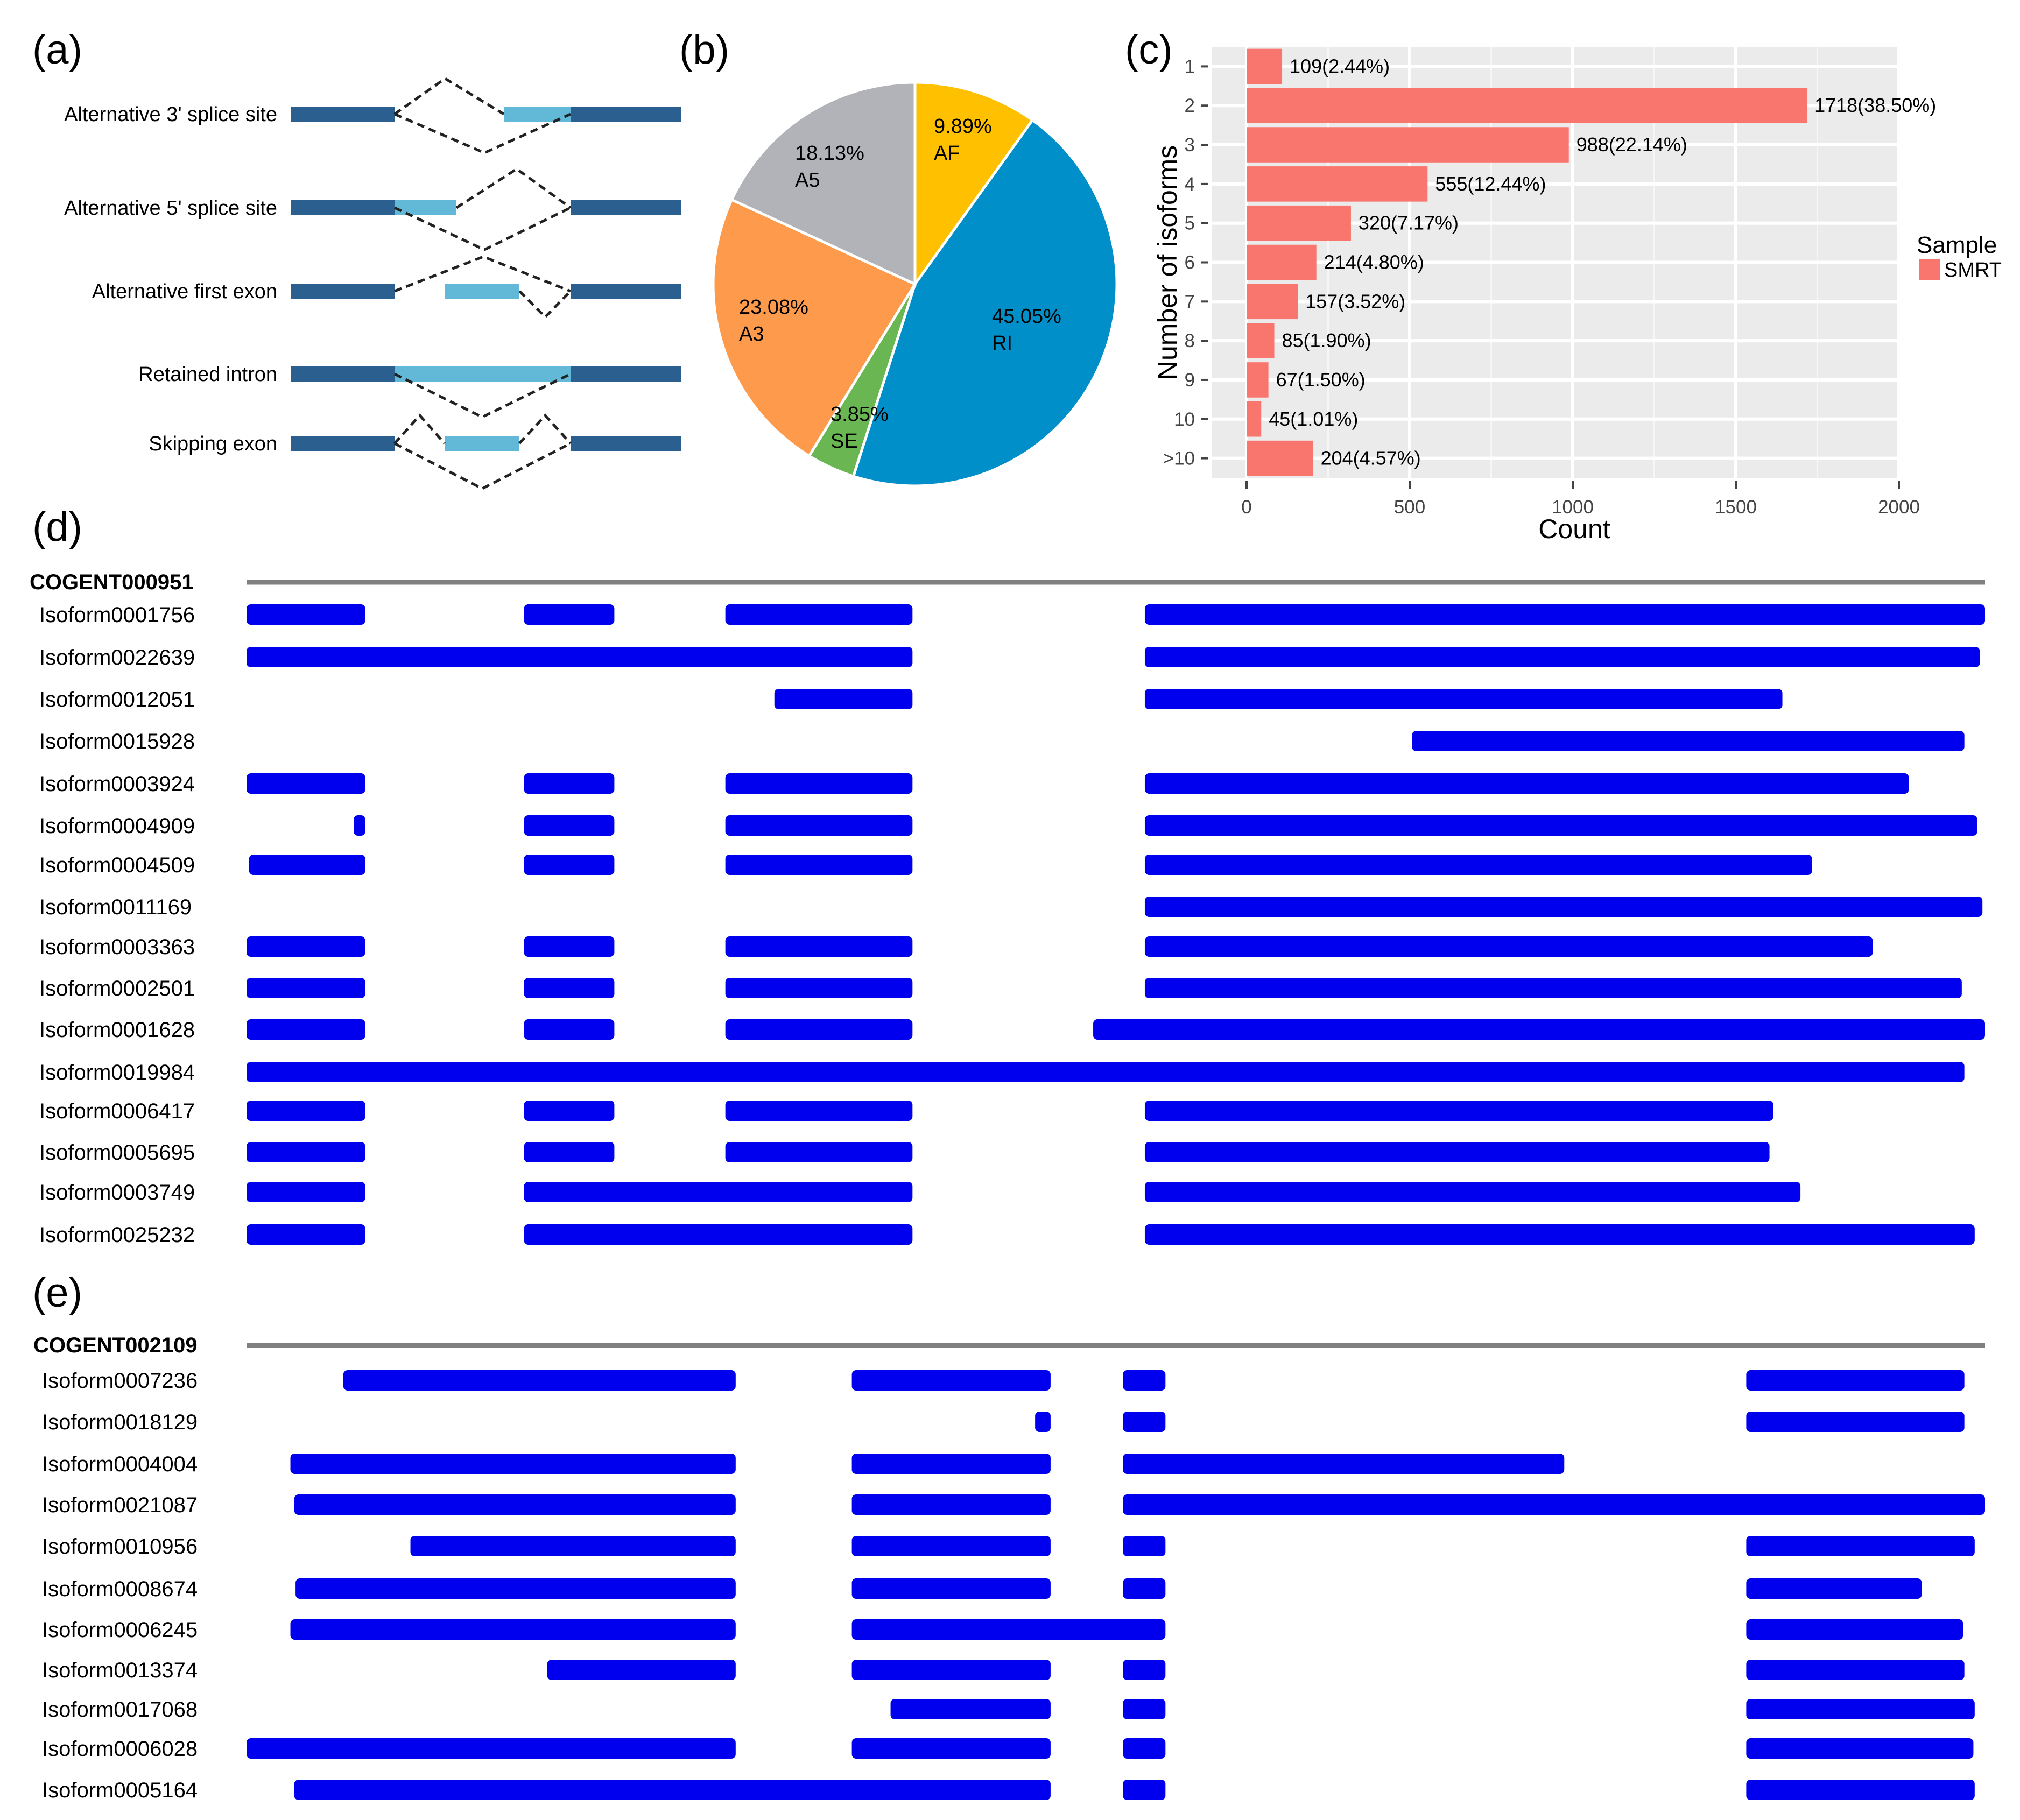 This screenshot has width=2020, height=1820. What do you see at coordinates (116, 1346) in the screenshot?
I see `gene-id-label: COGENT002109` at bounding box center [116, 1346].